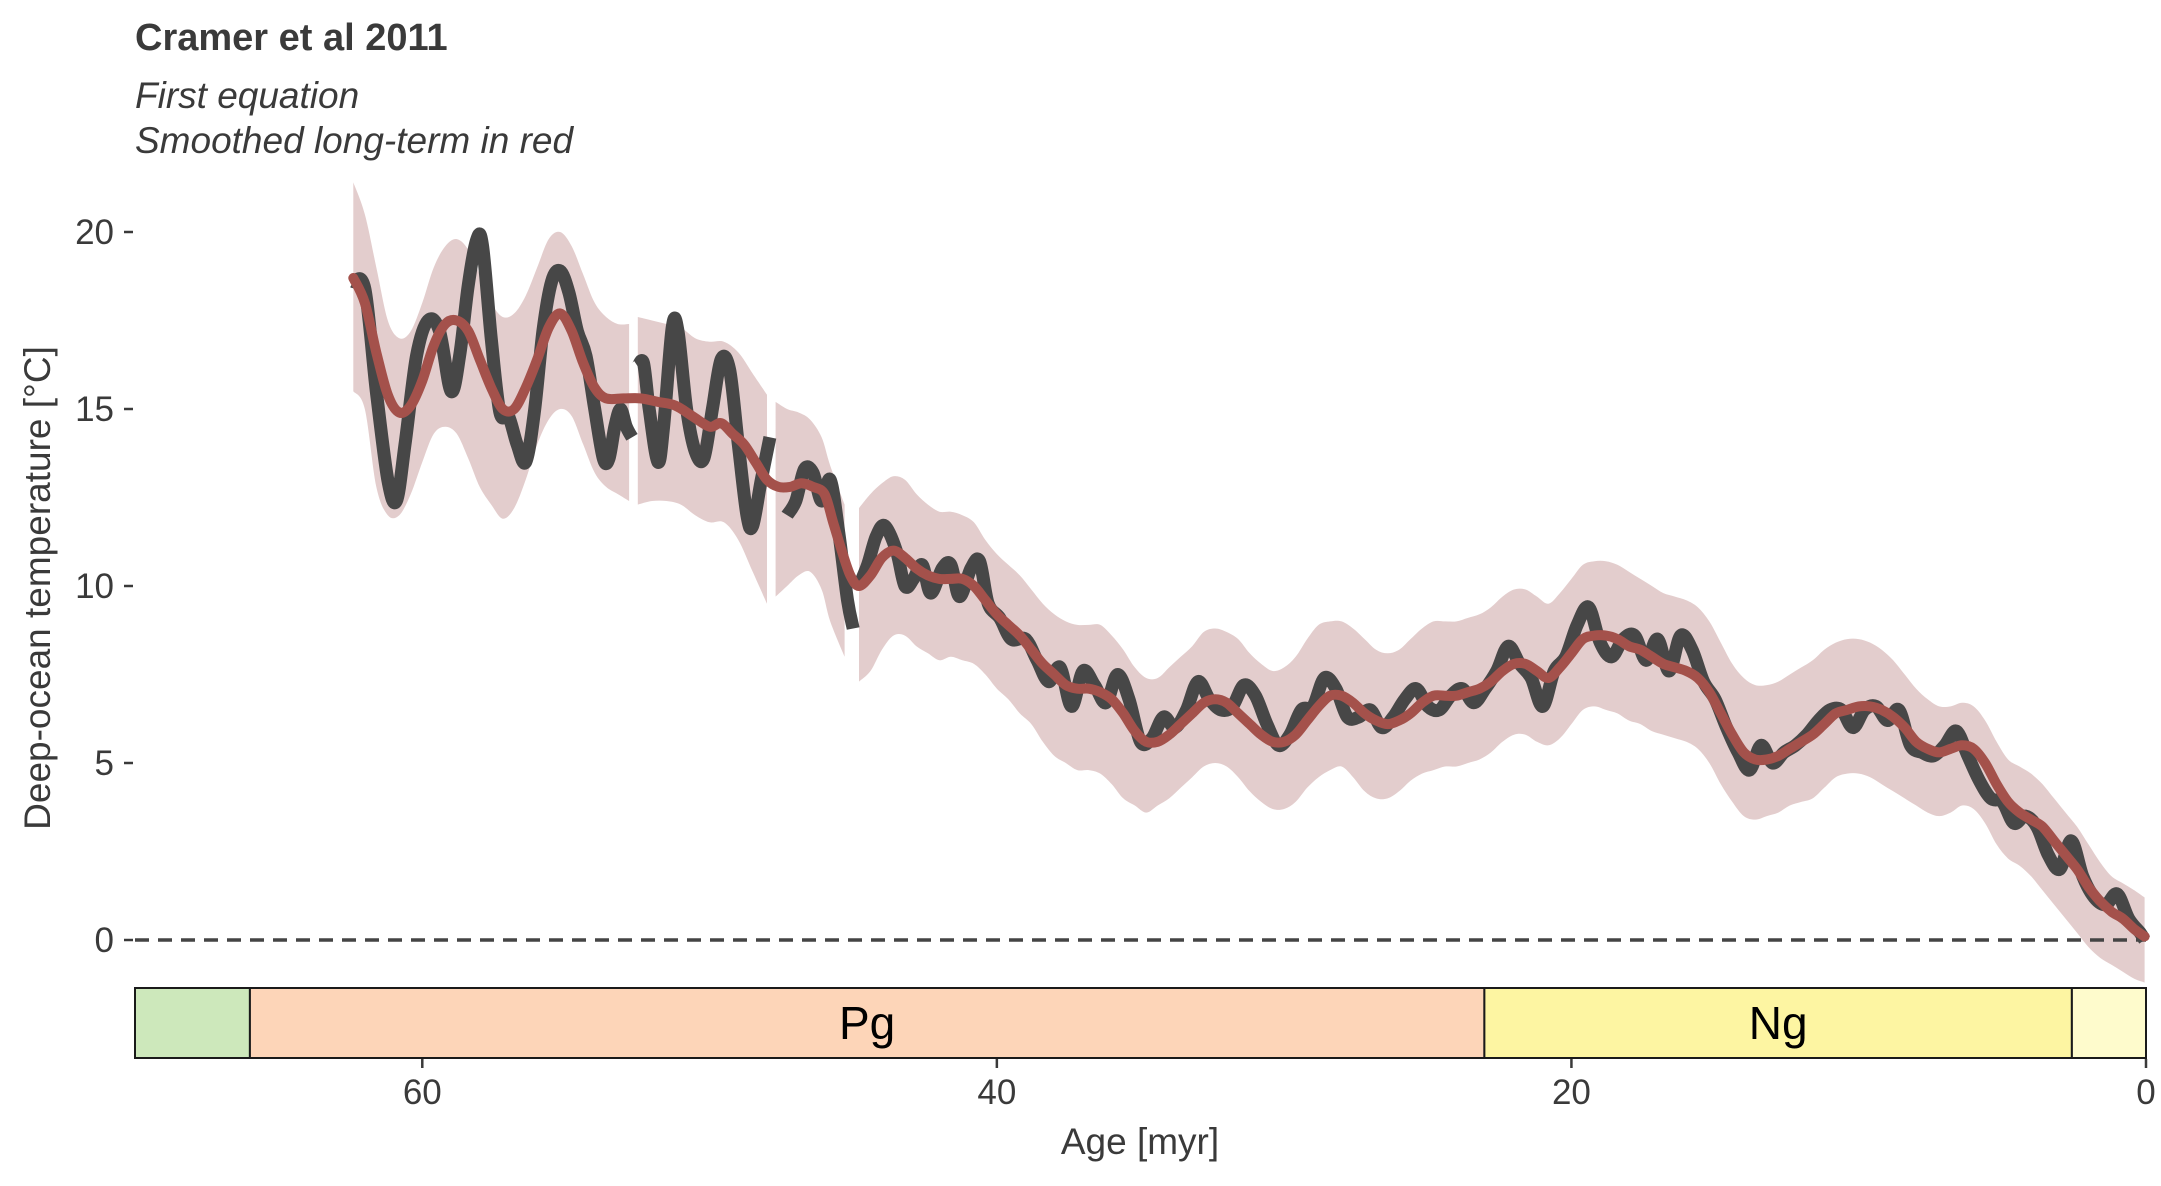 The width and height of the screenshot is (2161, 1186). I want to click on chart-subtitle-line-1: First equation, so click(247, 95).